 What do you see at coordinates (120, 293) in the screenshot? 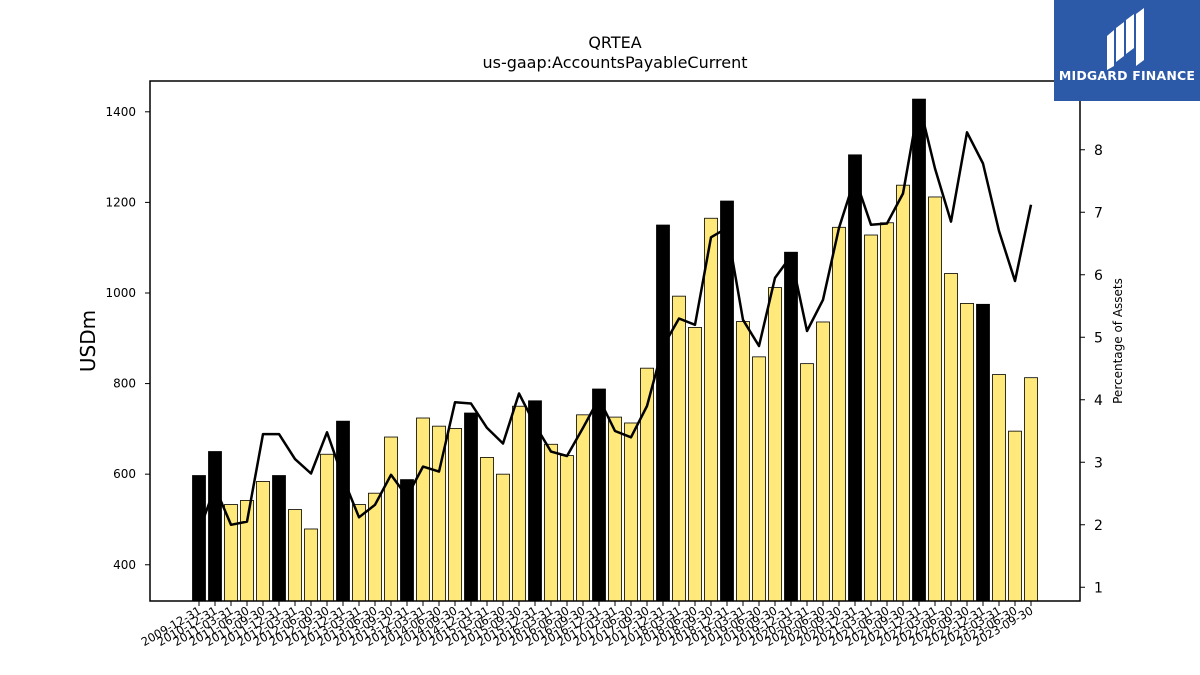
I see `y-left-tick-label: 1000` at bounding box center [120, 293].